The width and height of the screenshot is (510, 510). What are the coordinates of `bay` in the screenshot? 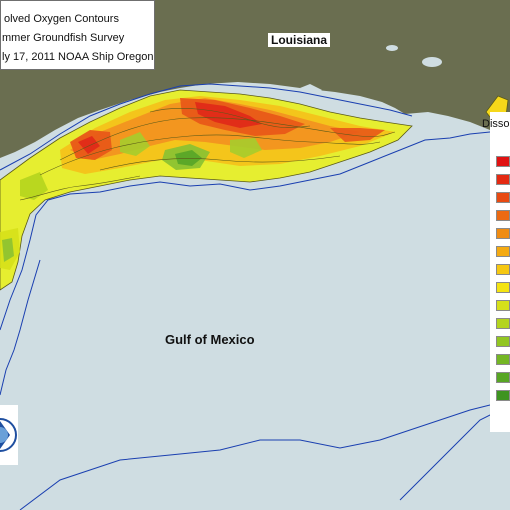 It's located at (311, 89).